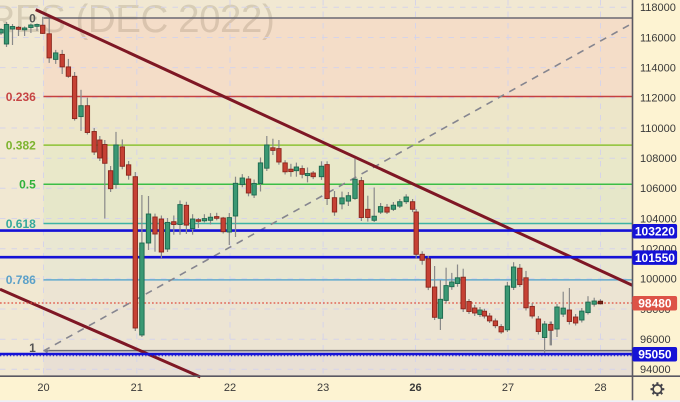 Image resolution: width=680 pixels, height=402 pixels. Describe the element at coordinates (137, 20) in the screenshot. I see `svg-text: RES (DEC 2022)` at that location.